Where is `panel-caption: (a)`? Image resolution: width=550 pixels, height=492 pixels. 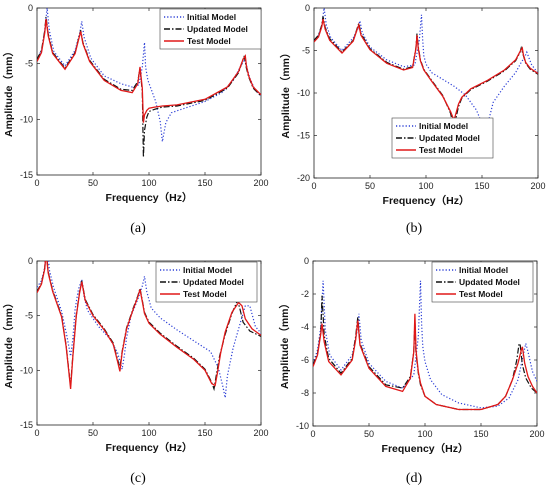 panel-caption: (a) is located at coordinates (138, 228).